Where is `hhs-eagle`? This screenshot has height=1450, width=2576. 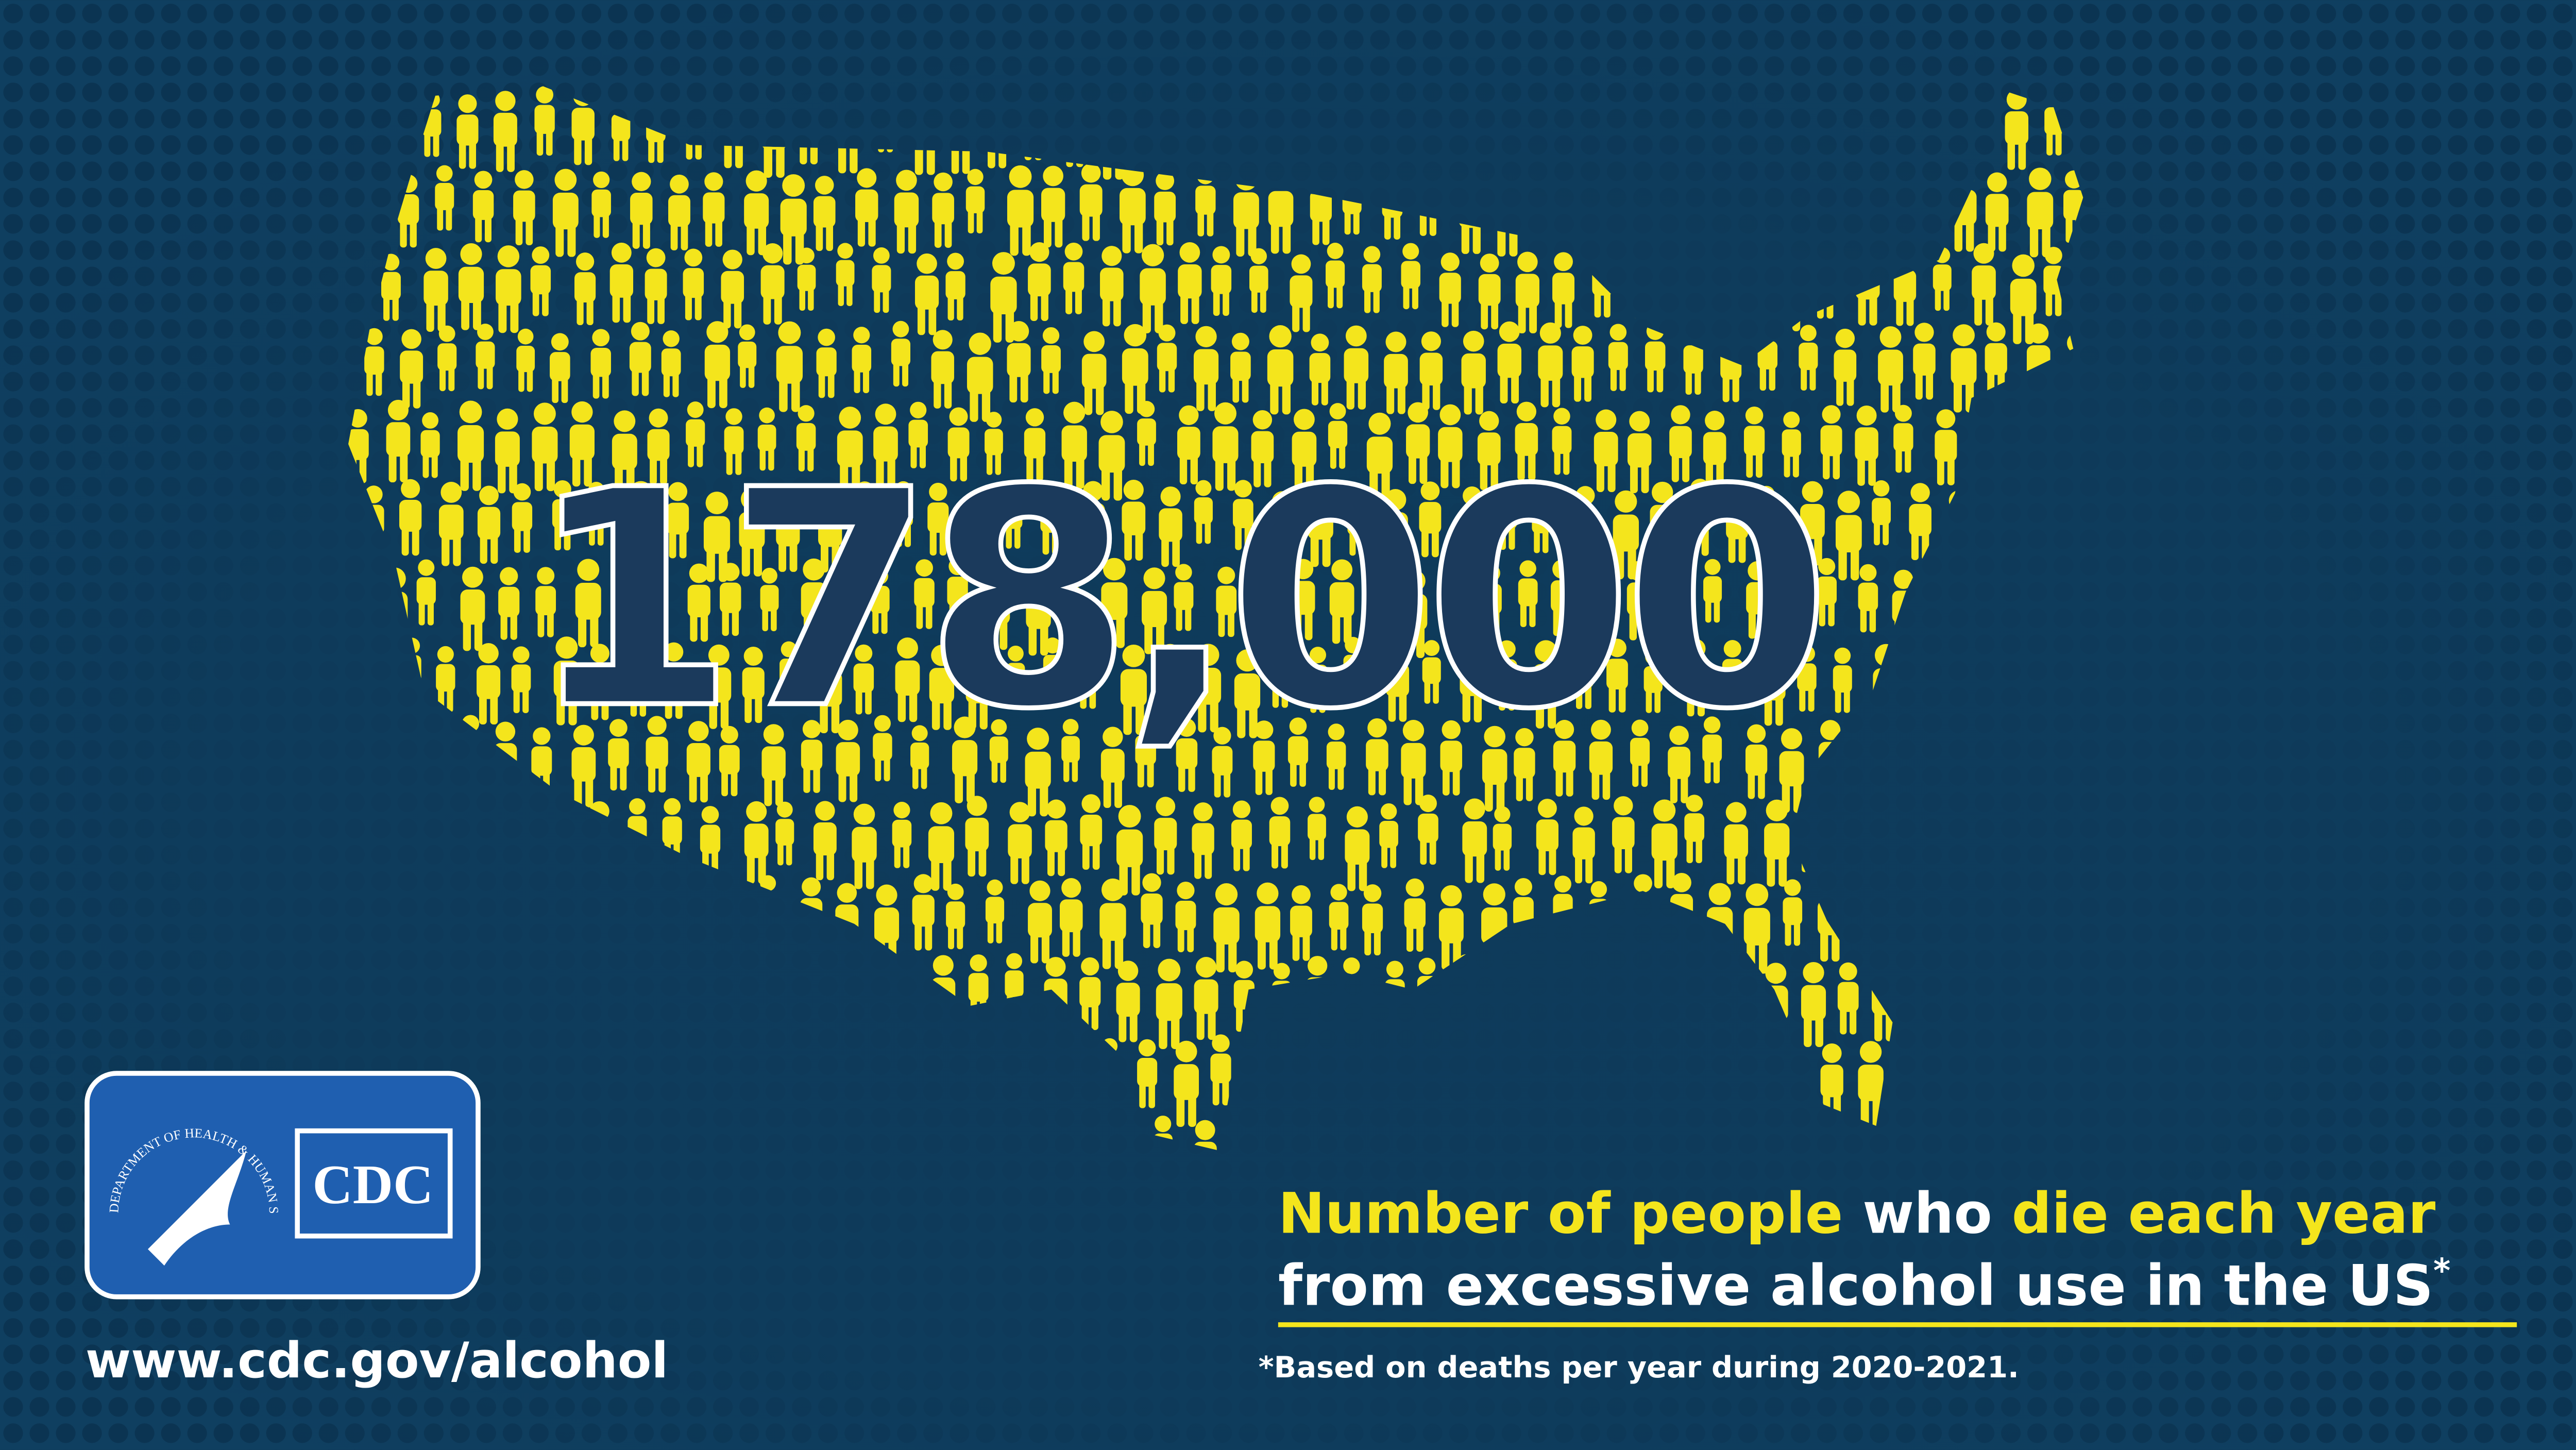 hhs-eagle is located at coordinates (197, 1208).